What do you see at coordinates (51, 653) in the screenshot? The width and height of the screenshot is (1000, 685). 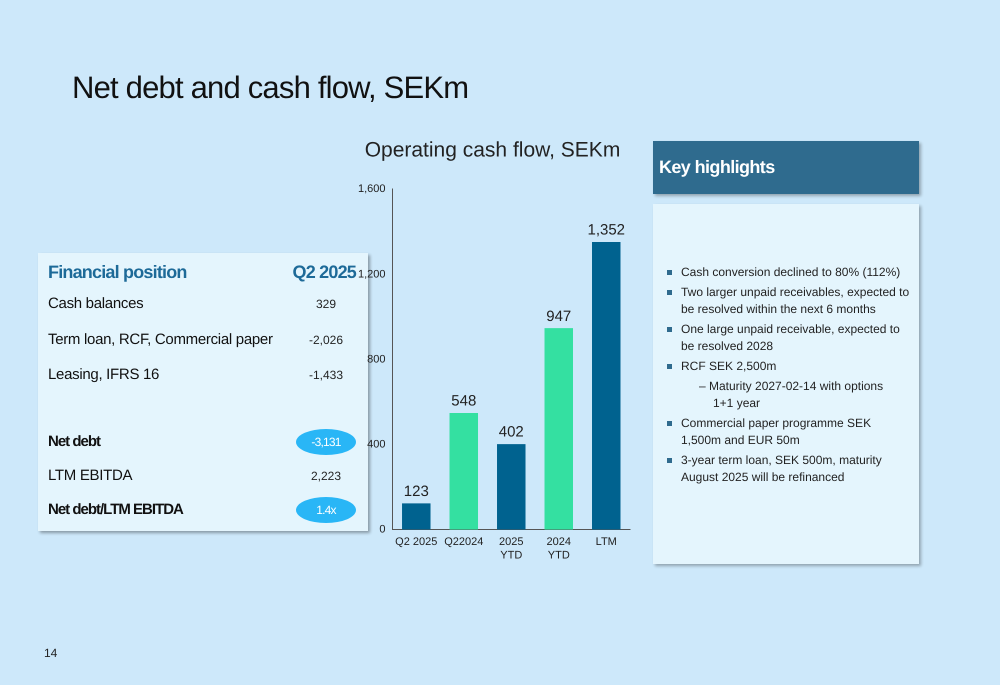 I see `text: 14` at bounding box center [51, 653].